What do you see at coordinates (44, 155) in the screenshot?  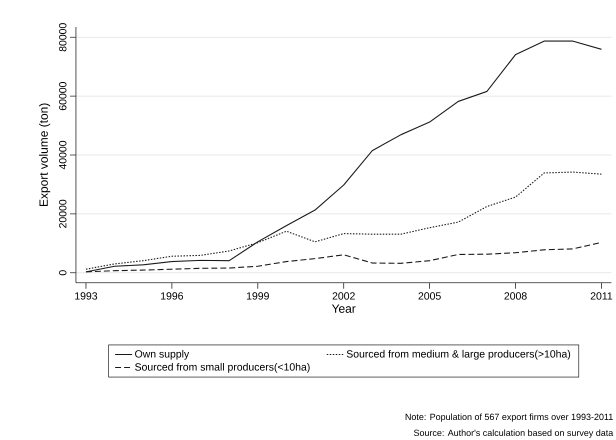 I see `y-axis-title: Export volume (ton)` at bounding box center [44, 155].